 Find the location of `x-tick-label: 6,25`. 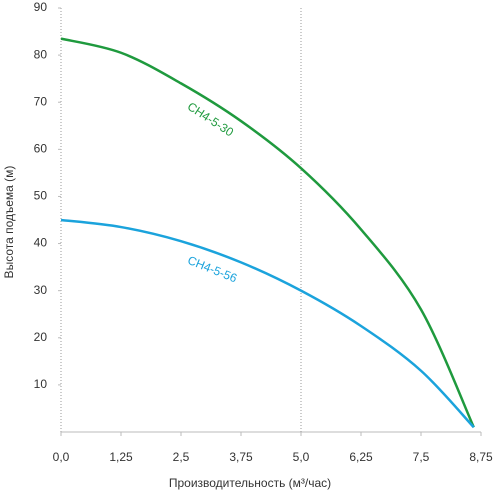

x-tick-label: 6,25 is located at coordinates (361, 457).